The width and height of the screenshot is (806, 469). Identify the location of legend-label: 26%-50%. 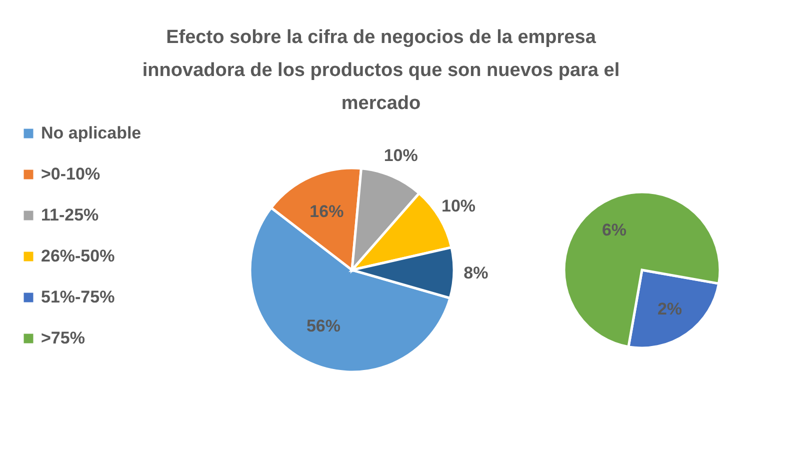
(78, 256).